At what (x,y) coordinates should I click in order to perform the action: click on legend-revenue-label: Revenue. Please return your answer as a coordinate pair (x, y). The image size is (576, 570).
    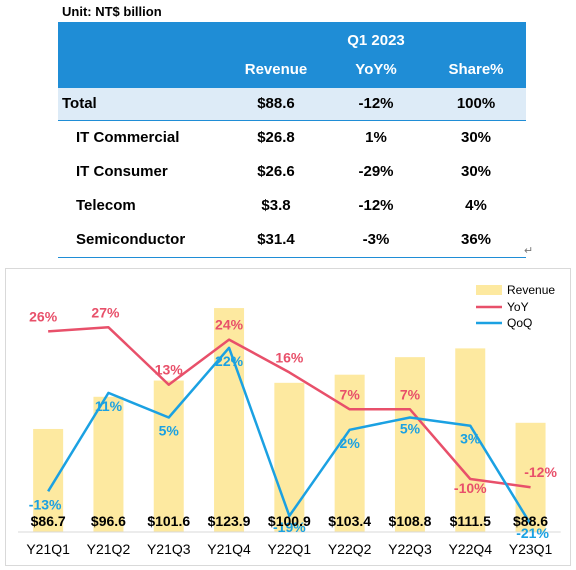
    Looking at the image, I should click on (531, 290).